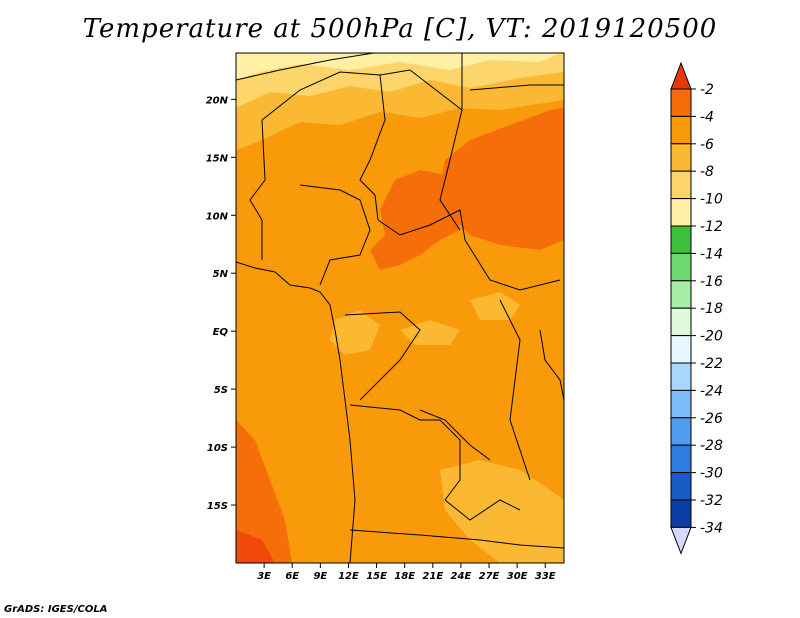  Describe the element at coordinates (711, 446) in the screenshot. I see `colorbar-label: -28` at that location.